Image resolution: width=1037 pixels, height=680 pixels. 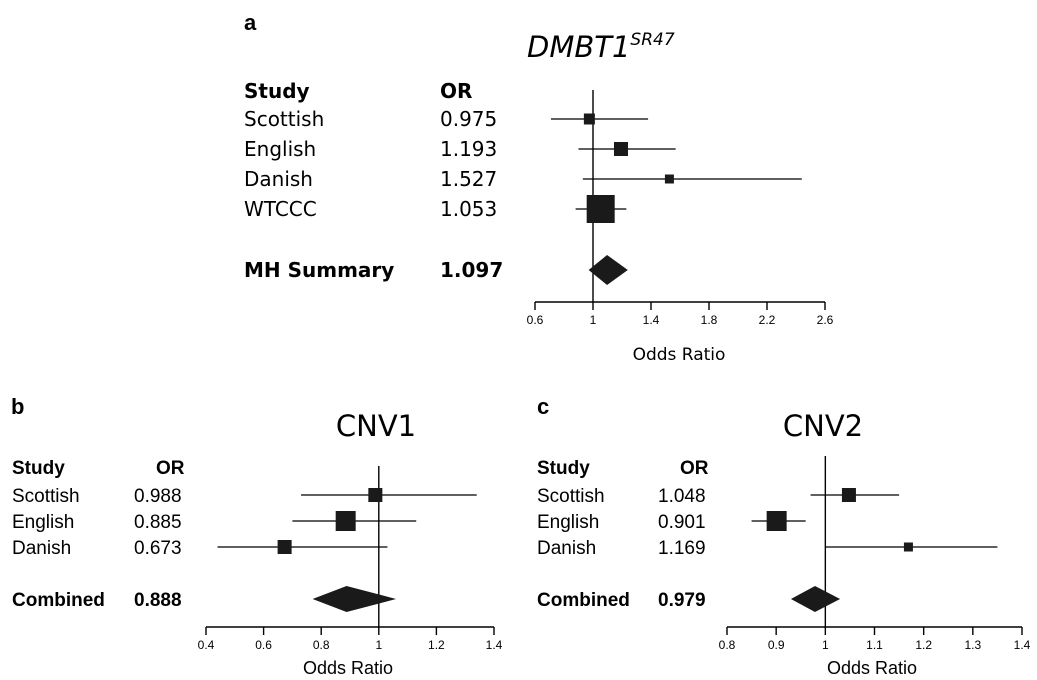 What do you see at coordinates (468, 119) in the screenshot?
I see `study-or-value: 0.975` at bounding box center [468, 119].